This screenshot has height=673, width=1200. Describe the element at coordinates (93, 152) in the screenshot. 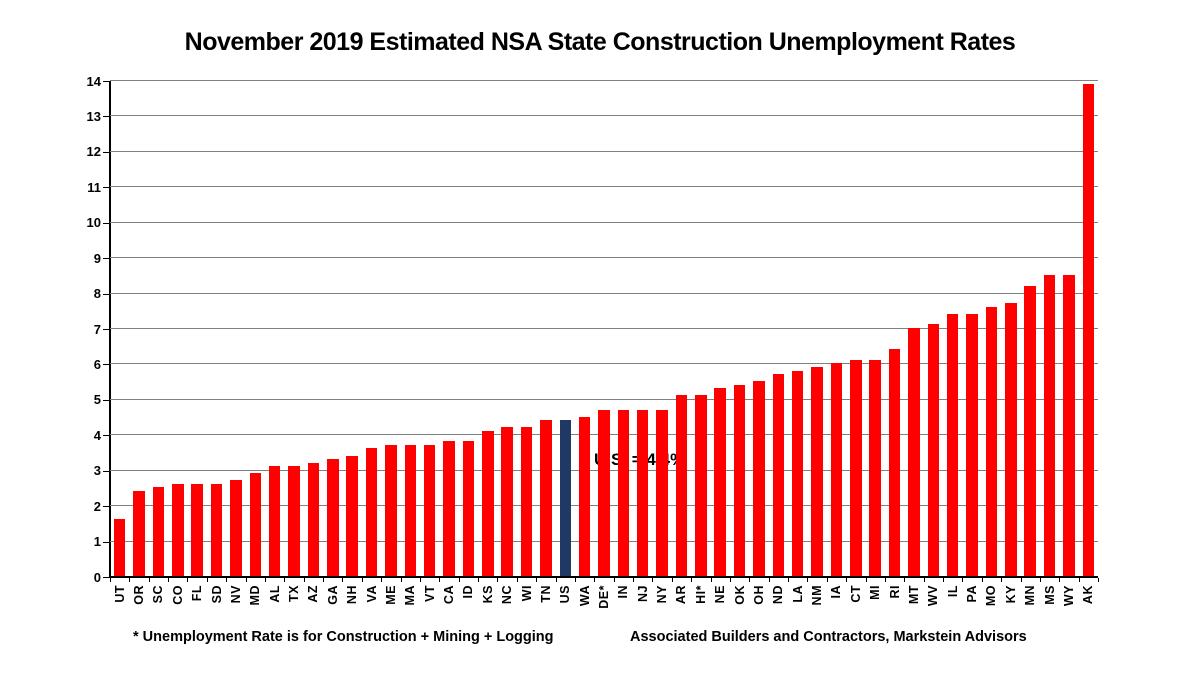

I see `y-axis-label-12: 12` at that location.